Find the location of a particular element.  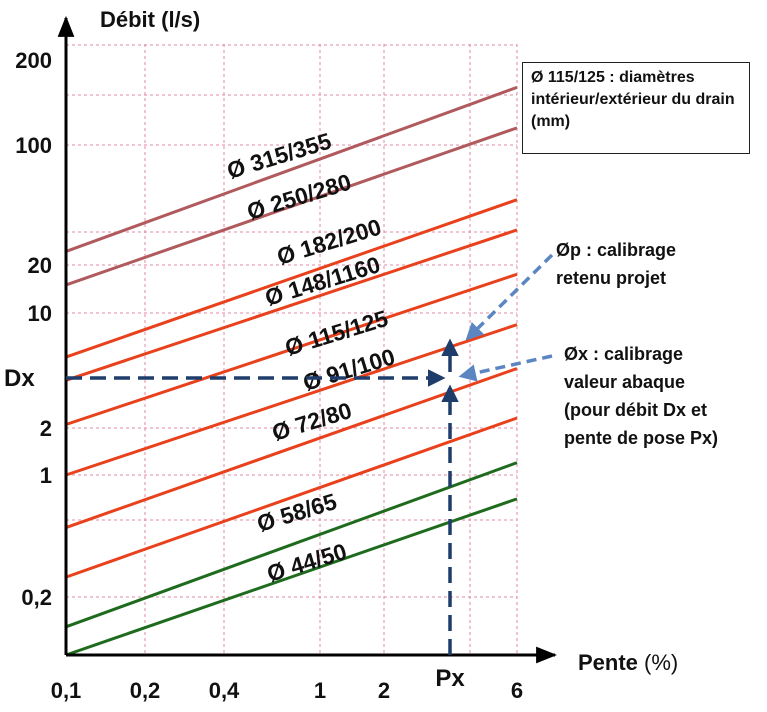

series-label: Ø 44/50 is located at coordinates (307, 562).